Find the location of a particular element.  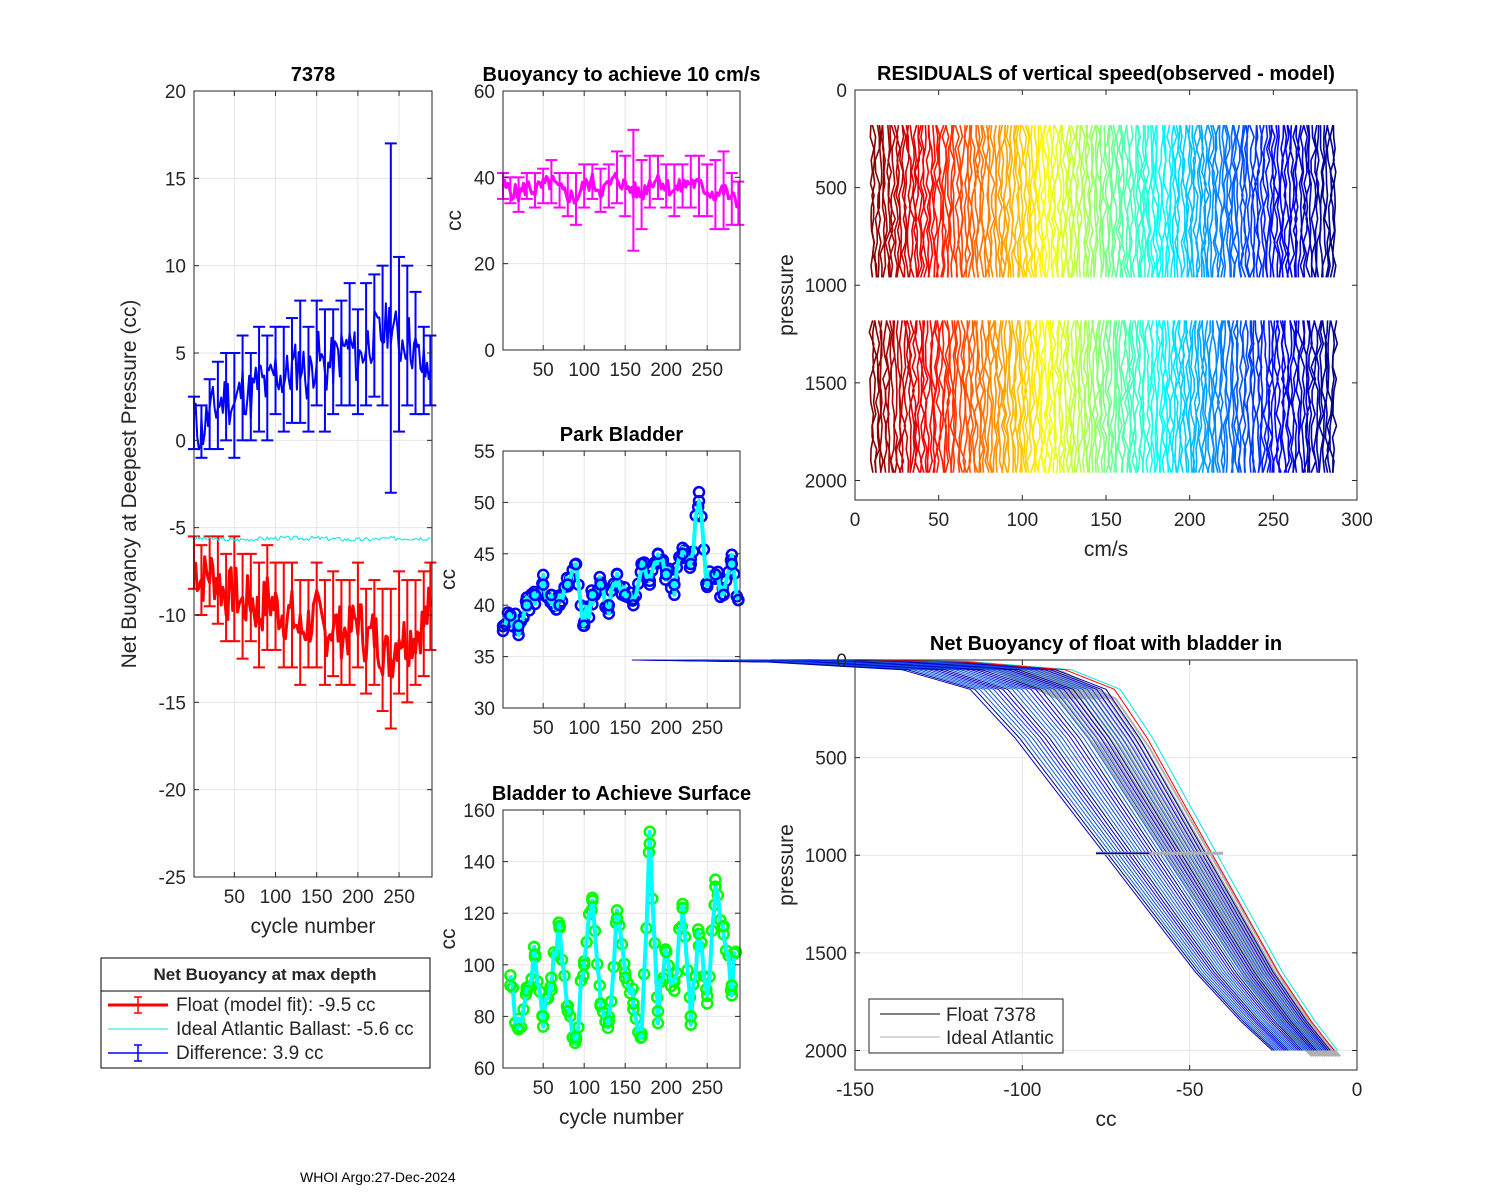

legend-label: Ideal Atlantic is located at coordinates (1000, 1038).